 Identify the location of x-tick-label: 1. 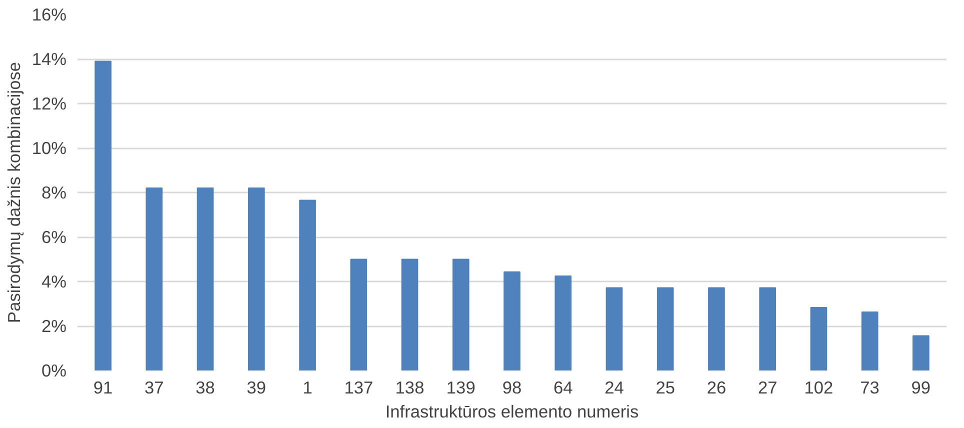
(307, 388).